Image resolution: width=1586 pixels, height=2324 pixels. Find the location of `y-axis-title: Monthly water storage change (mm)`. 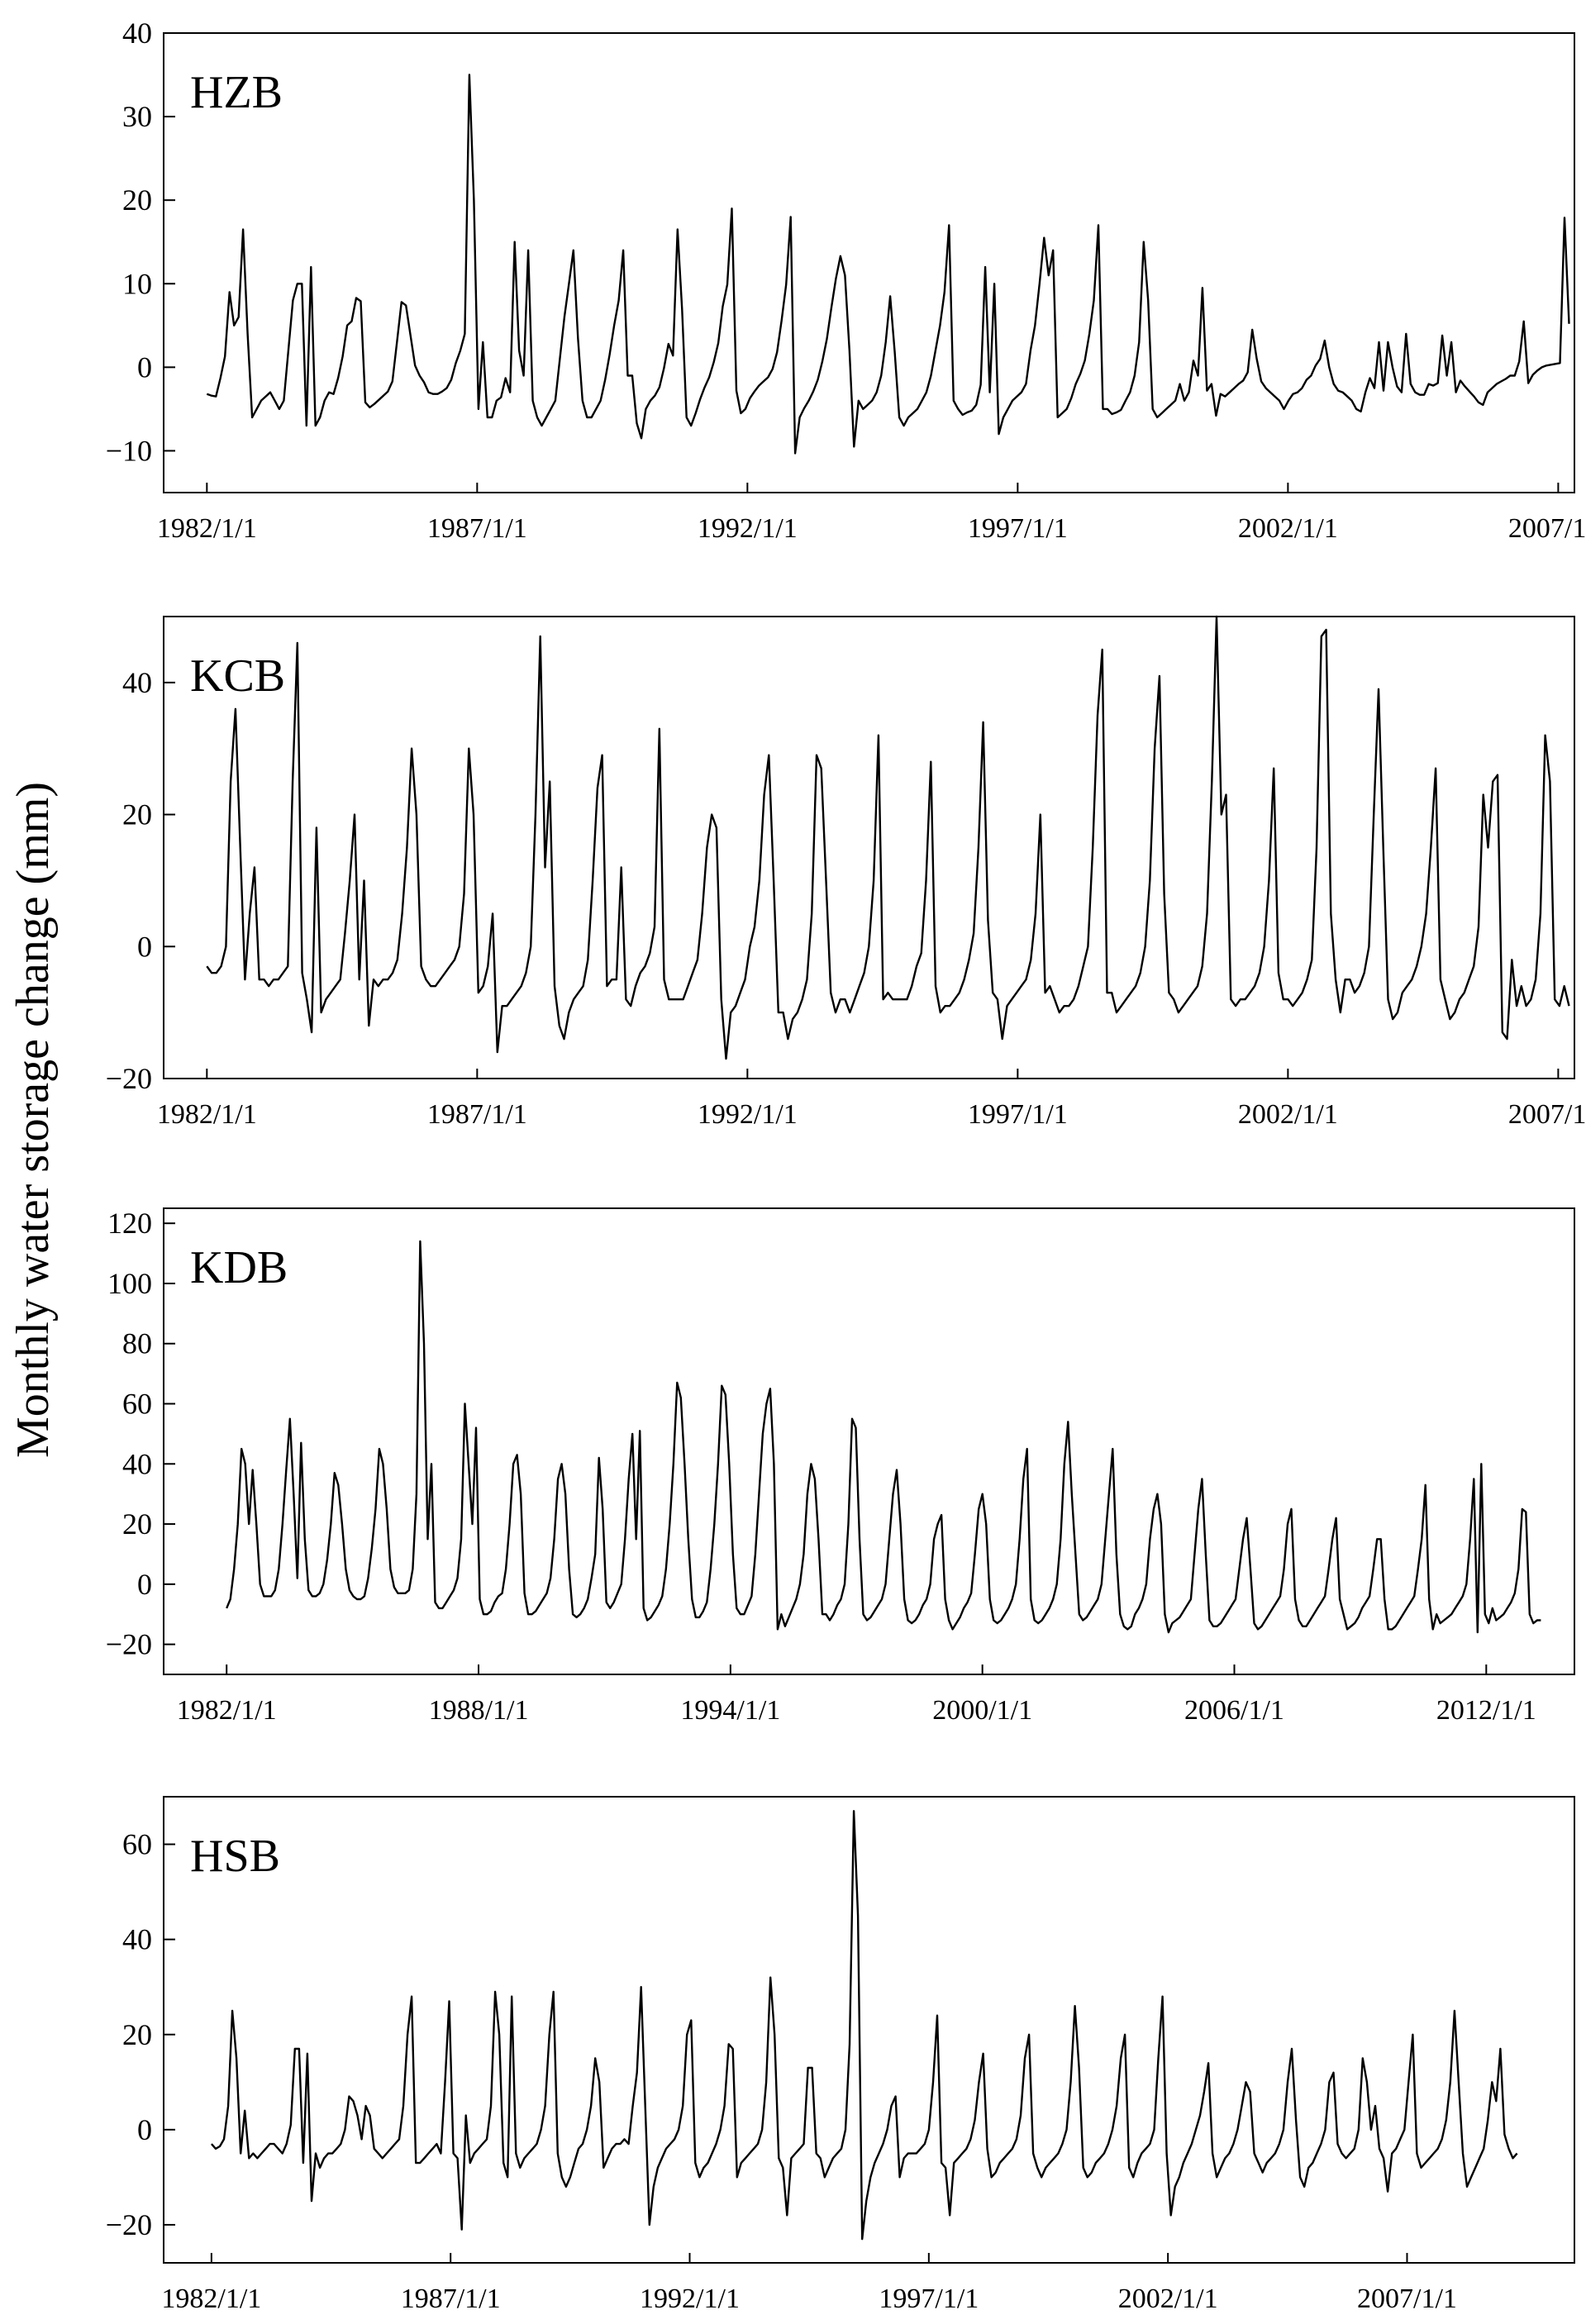

y-axis-title: Monthly water storage change (mm) is located at coordinates (33, 1120).